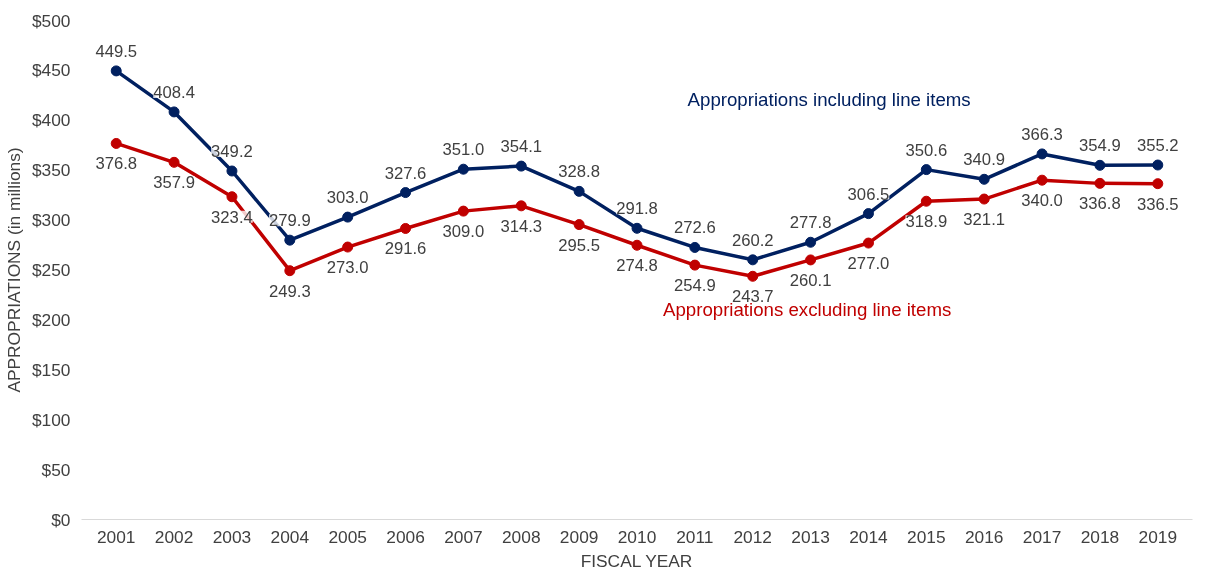 The image size is (1212, 573). What do you see at coordinates (61, 519) in the screenshot?
I see `y-tick-label: $0` at bounding box center [61, 519].